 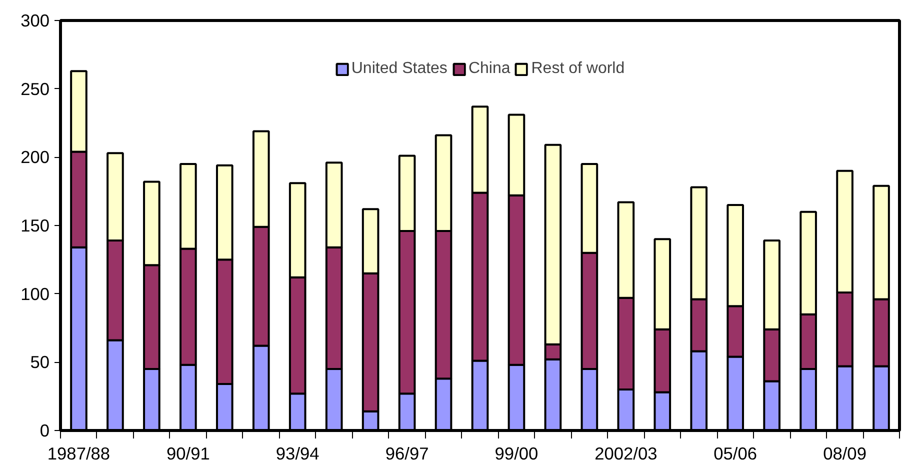 What do you see at coordinates (298, 454) in the screenshot?
I see `x-tick-label: 93/94` at bounding box center [298, 454].